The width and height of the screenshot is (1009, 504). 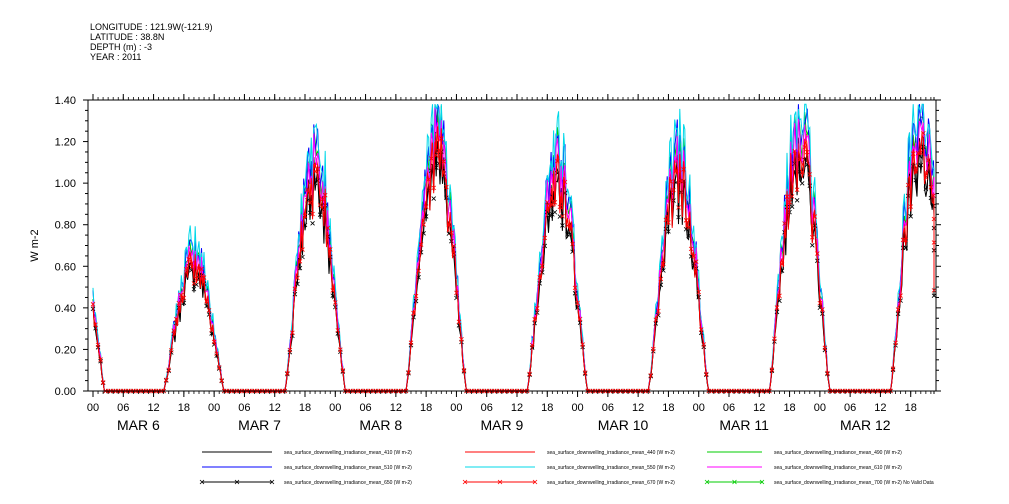 I want to click on x-day-label: MAR 10, so click(x=623, y=425).